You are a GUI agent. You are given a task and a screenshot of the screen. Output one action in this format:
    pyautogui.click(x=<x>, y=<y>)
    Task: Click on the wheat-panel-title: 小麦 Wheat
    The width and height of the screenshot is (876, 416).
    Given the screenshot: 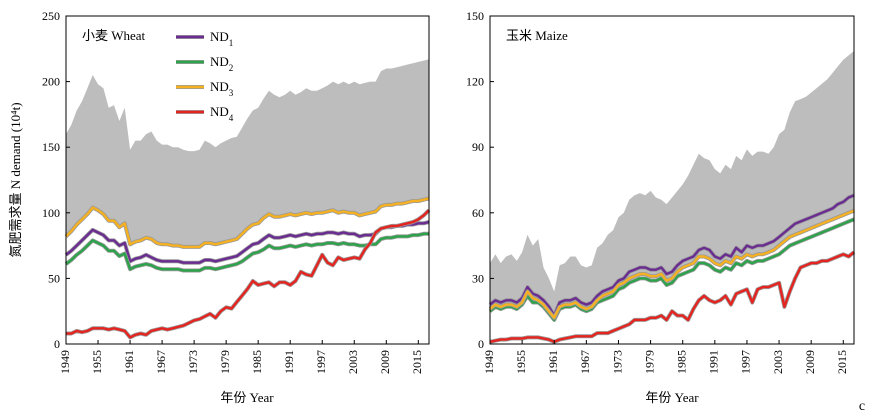 What is the action you would take?
    pyautogui.click(x=114, y=35)
    